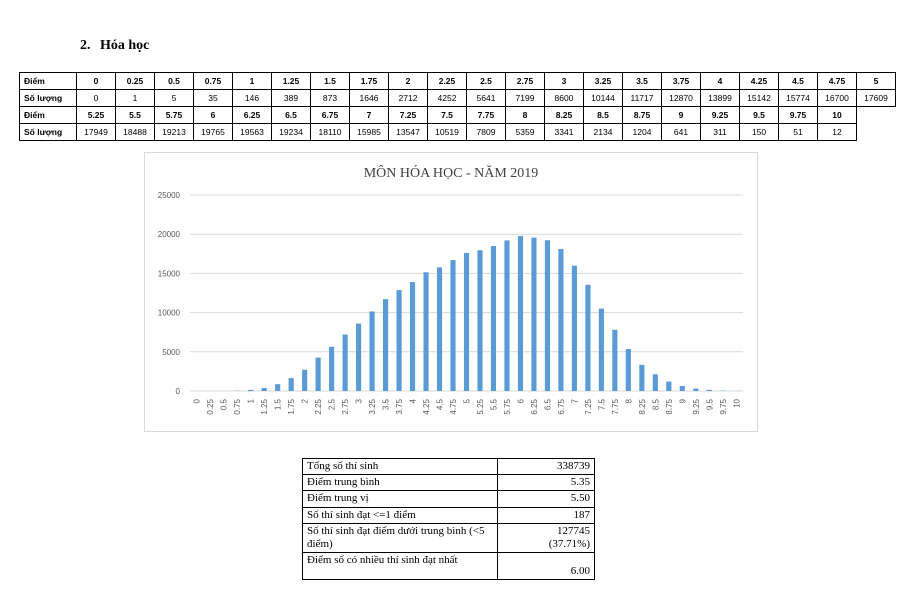  What do you see at coordinates (453, 406) in the screenshot?
I see `x-tick-label: 4.75` at bounding box center [453, 406].